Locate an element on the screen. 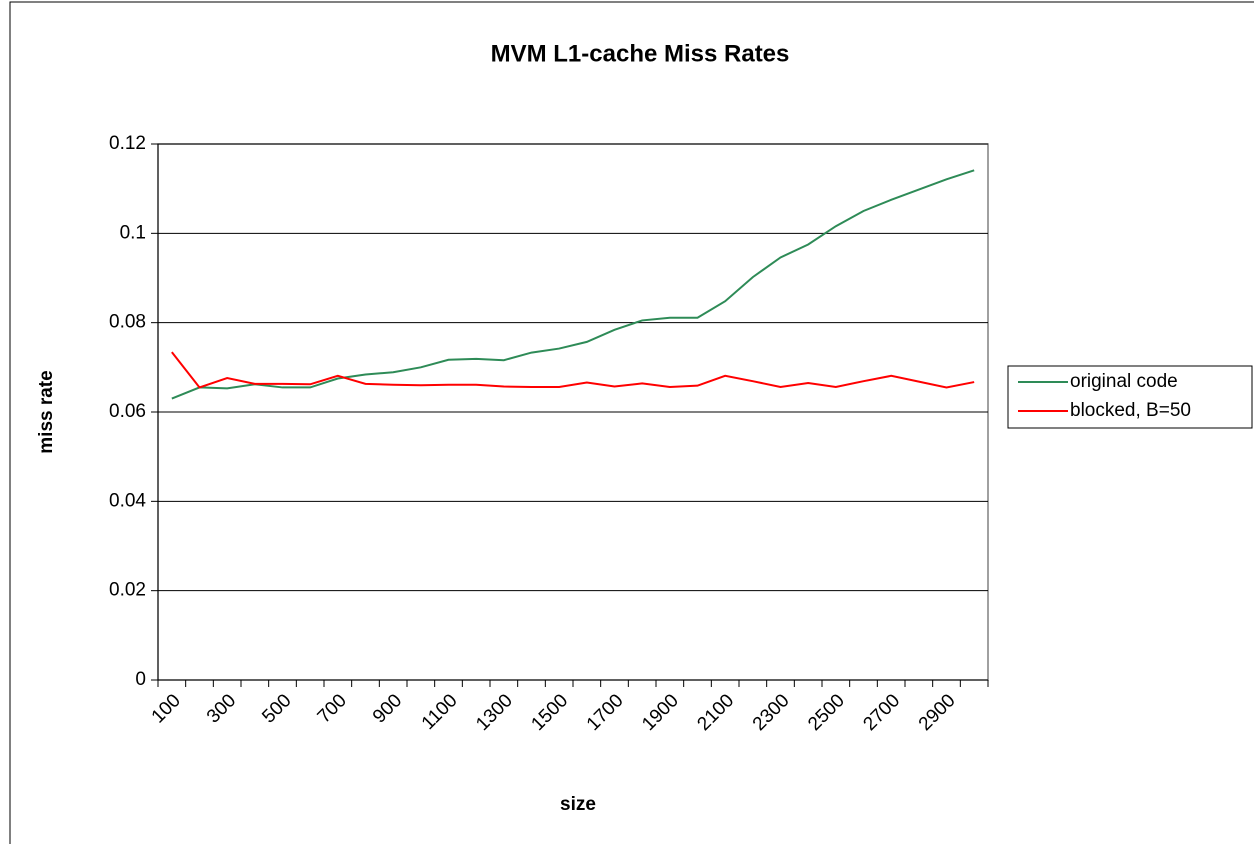 Image resolution: width=1254 pixels, height=844 pixels. legend-label: original code is located at coordinates (1124, 381).